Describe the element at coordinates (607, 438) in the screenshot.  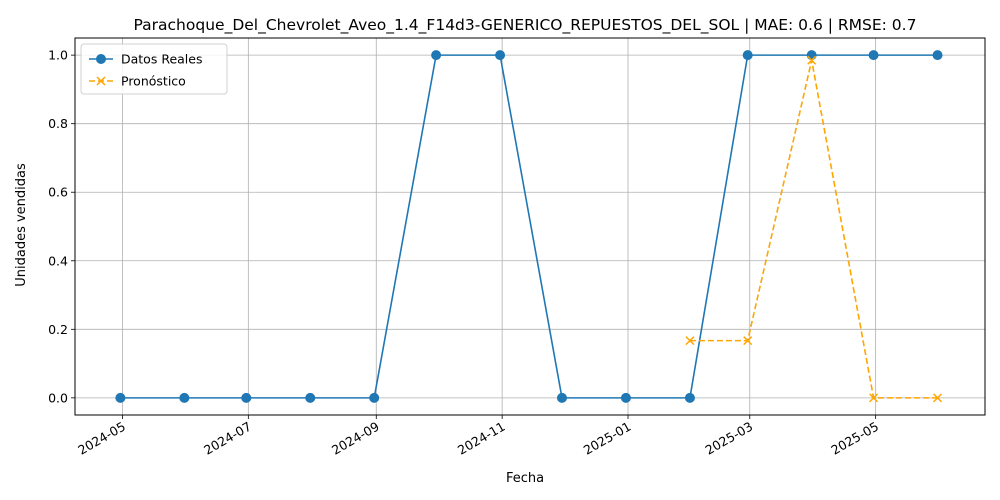
I see `x-tick-label: 2025-01` at that location.